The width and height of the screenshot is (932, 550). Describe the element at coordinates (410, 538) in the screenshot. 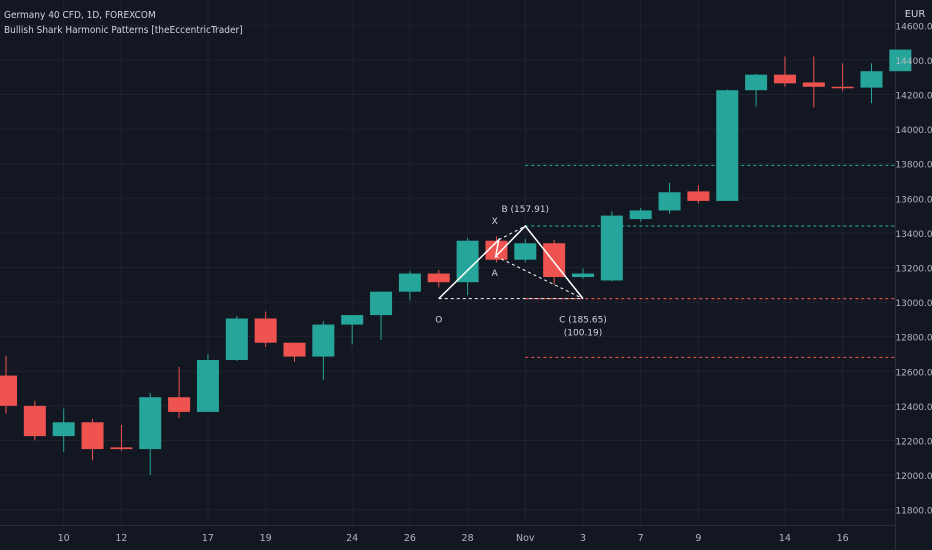

I see `time-tick-label: 26` at that location.